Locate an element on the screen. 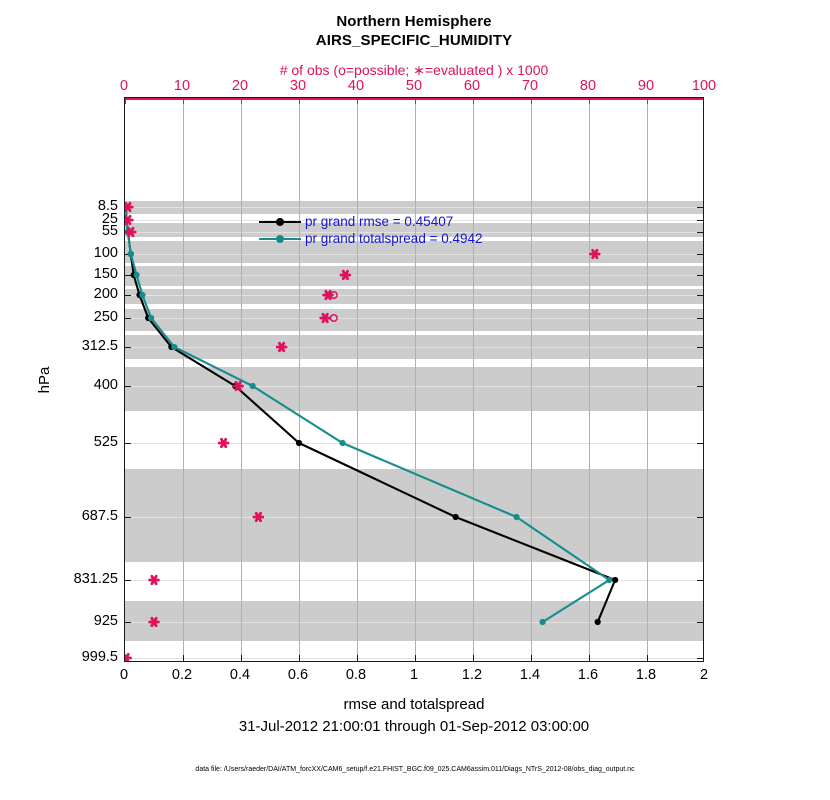 The width and height of the screenshot is (830, 800). y-tick-label: 250 is located at coordinates (105, 317).